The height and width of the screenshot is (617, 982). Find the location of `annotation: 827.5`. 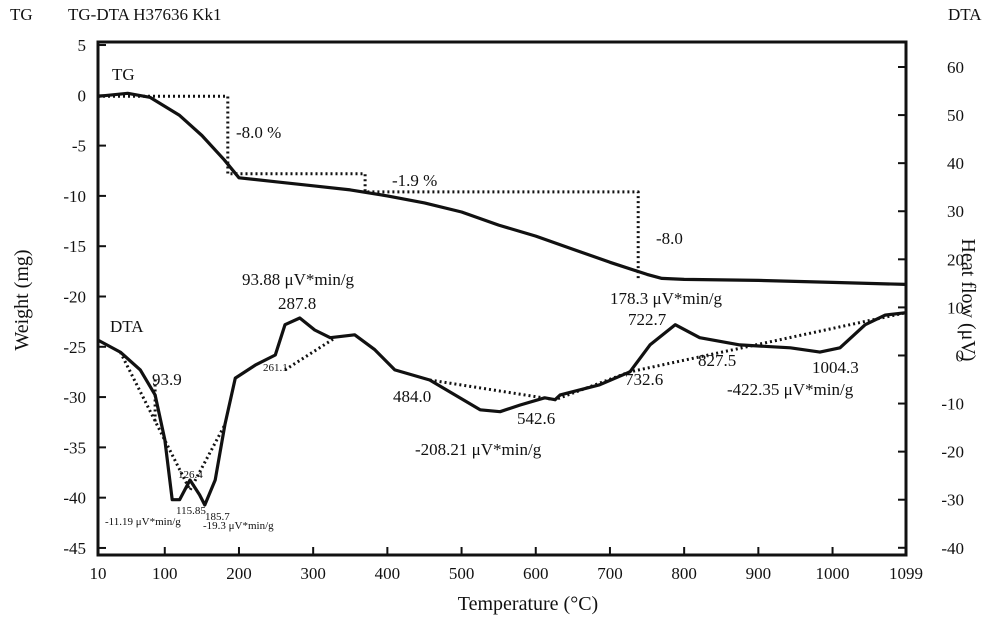

annotation: 827.5 is located at coordinates (717, 360).